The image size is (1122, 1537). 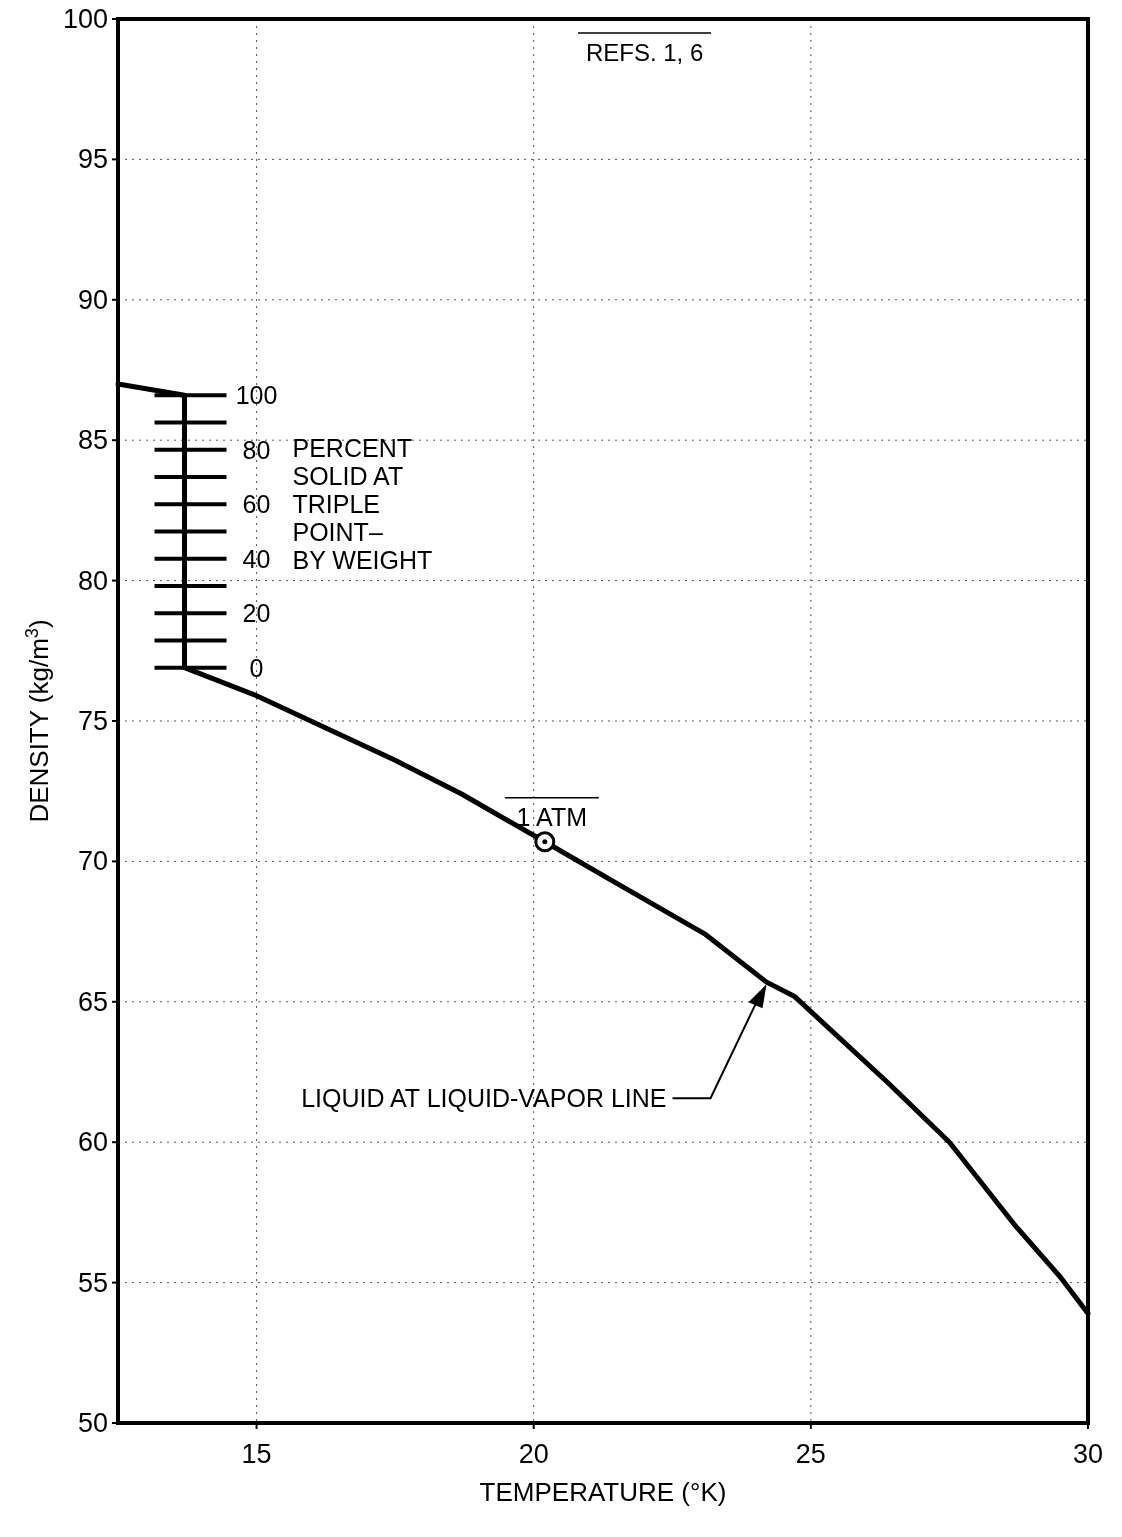 I want to click on y-tick-label: 90, so click(x=92, y=299).